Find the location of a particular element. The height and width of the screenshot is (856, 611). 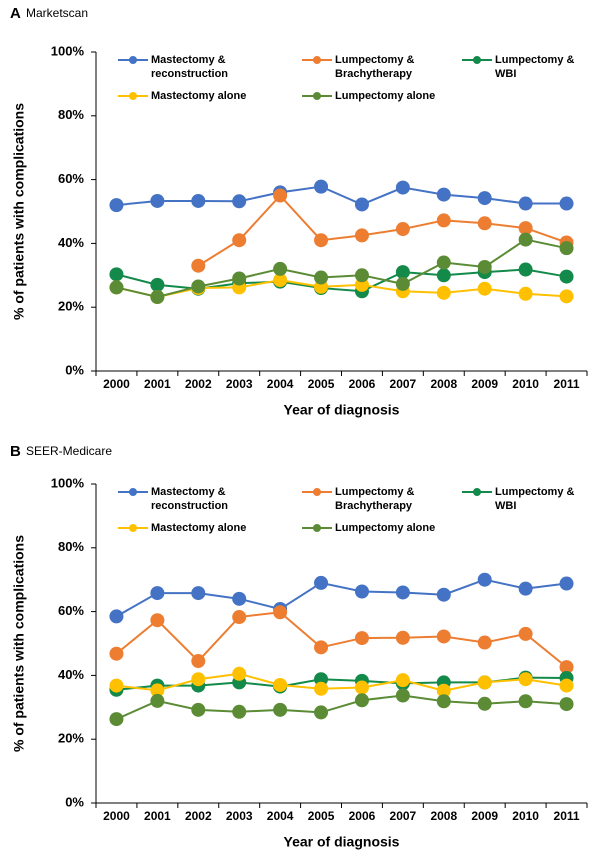

legend-item: Lumpectomy & Brachytherapy is located at coordinates (375, 67).